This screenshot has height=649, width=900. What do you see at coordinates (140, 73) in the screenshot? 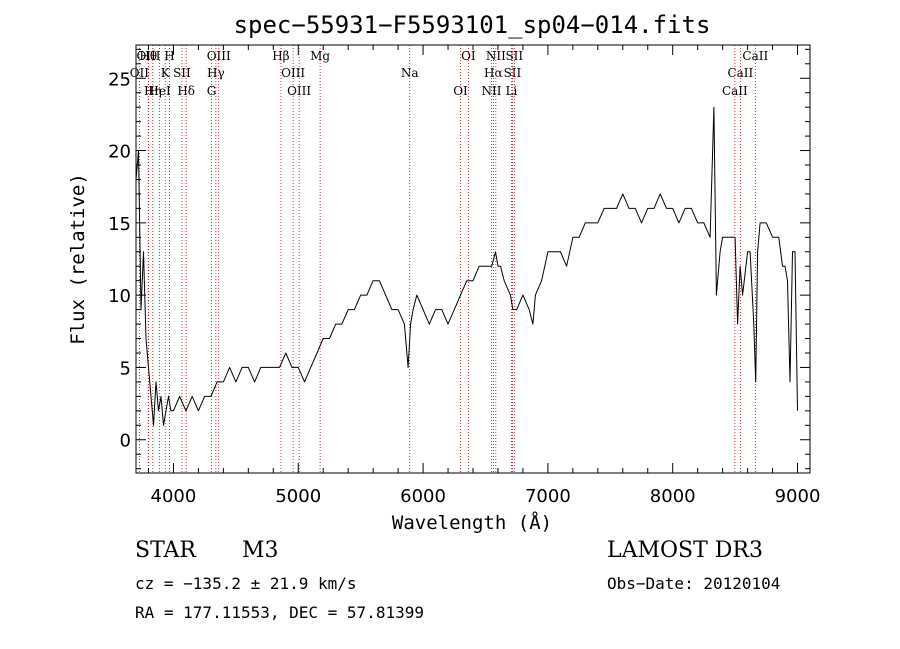
I see `line-marker-label: OII` at bounding box center [140, 73].